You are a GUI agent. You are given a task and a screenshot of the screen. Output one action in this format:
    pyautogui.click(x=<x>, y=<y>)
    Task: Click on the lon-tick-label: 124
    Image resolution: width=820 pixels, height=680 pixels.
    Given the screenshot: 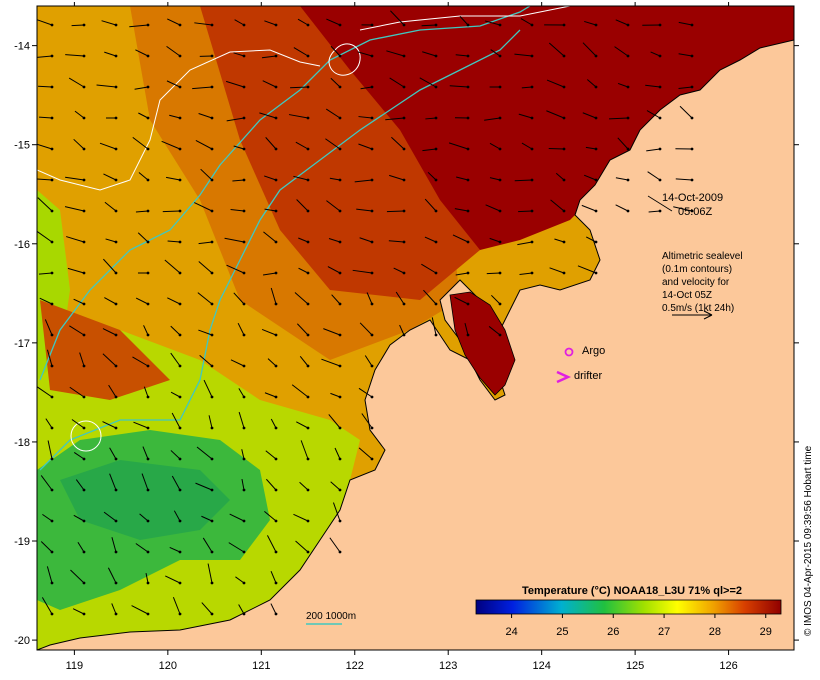 What is the action you would take?
    pyautogui.click(x=541, y=666)
    